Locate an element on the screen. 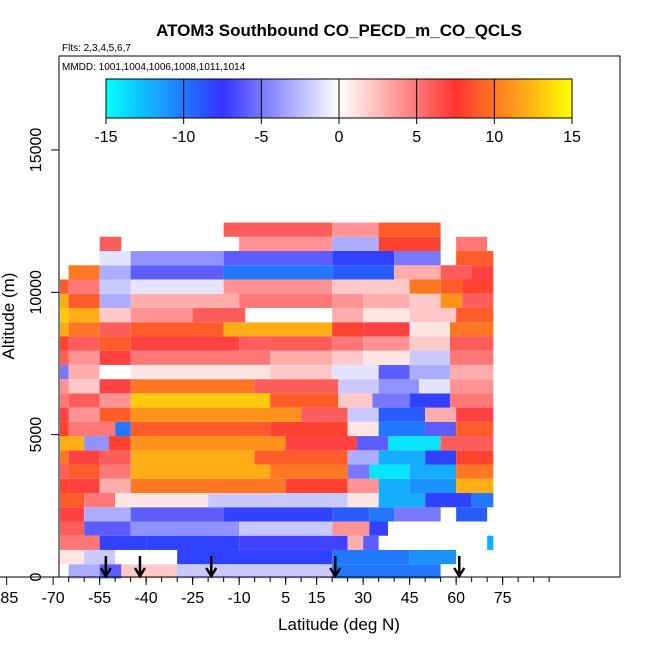 This screenshot has width=650, height=650. y-axis: 0 5000 10000 15000 is located at coordinates (44, 354).